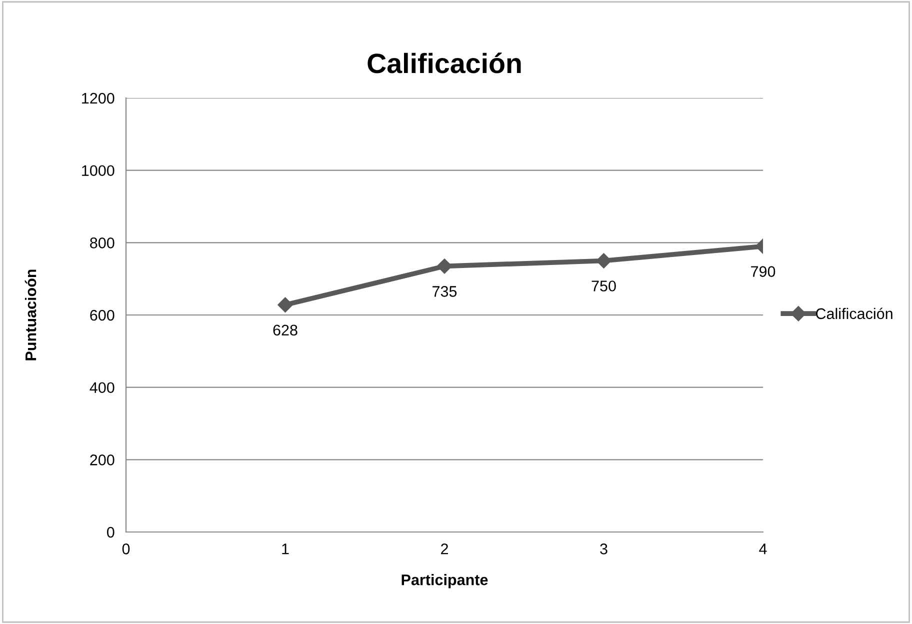 The height and width of the screenshot is (624, 912). What do you see at coordinates (763, 271) in the screenshot?
I see `data-label: 790` at bounding box center [763, 271].